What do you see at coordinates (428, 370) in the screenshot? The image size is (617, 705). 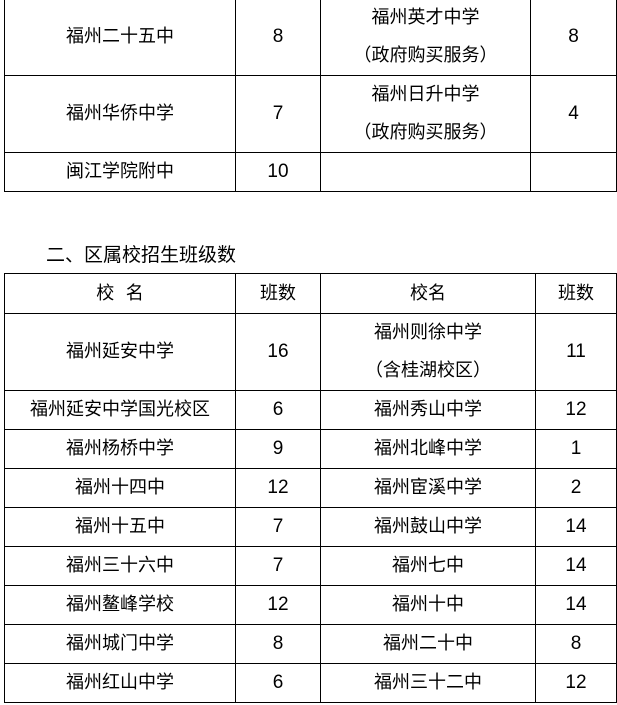 I see `school-name-line: （含桂湖校区）` at bounding box center [428, 370].